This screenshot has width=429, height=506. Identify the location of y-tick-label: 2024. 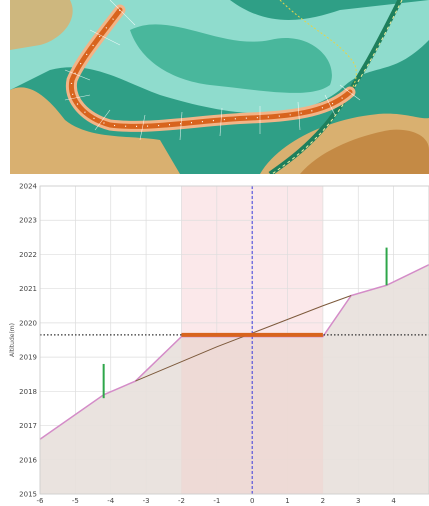
(28, 187).